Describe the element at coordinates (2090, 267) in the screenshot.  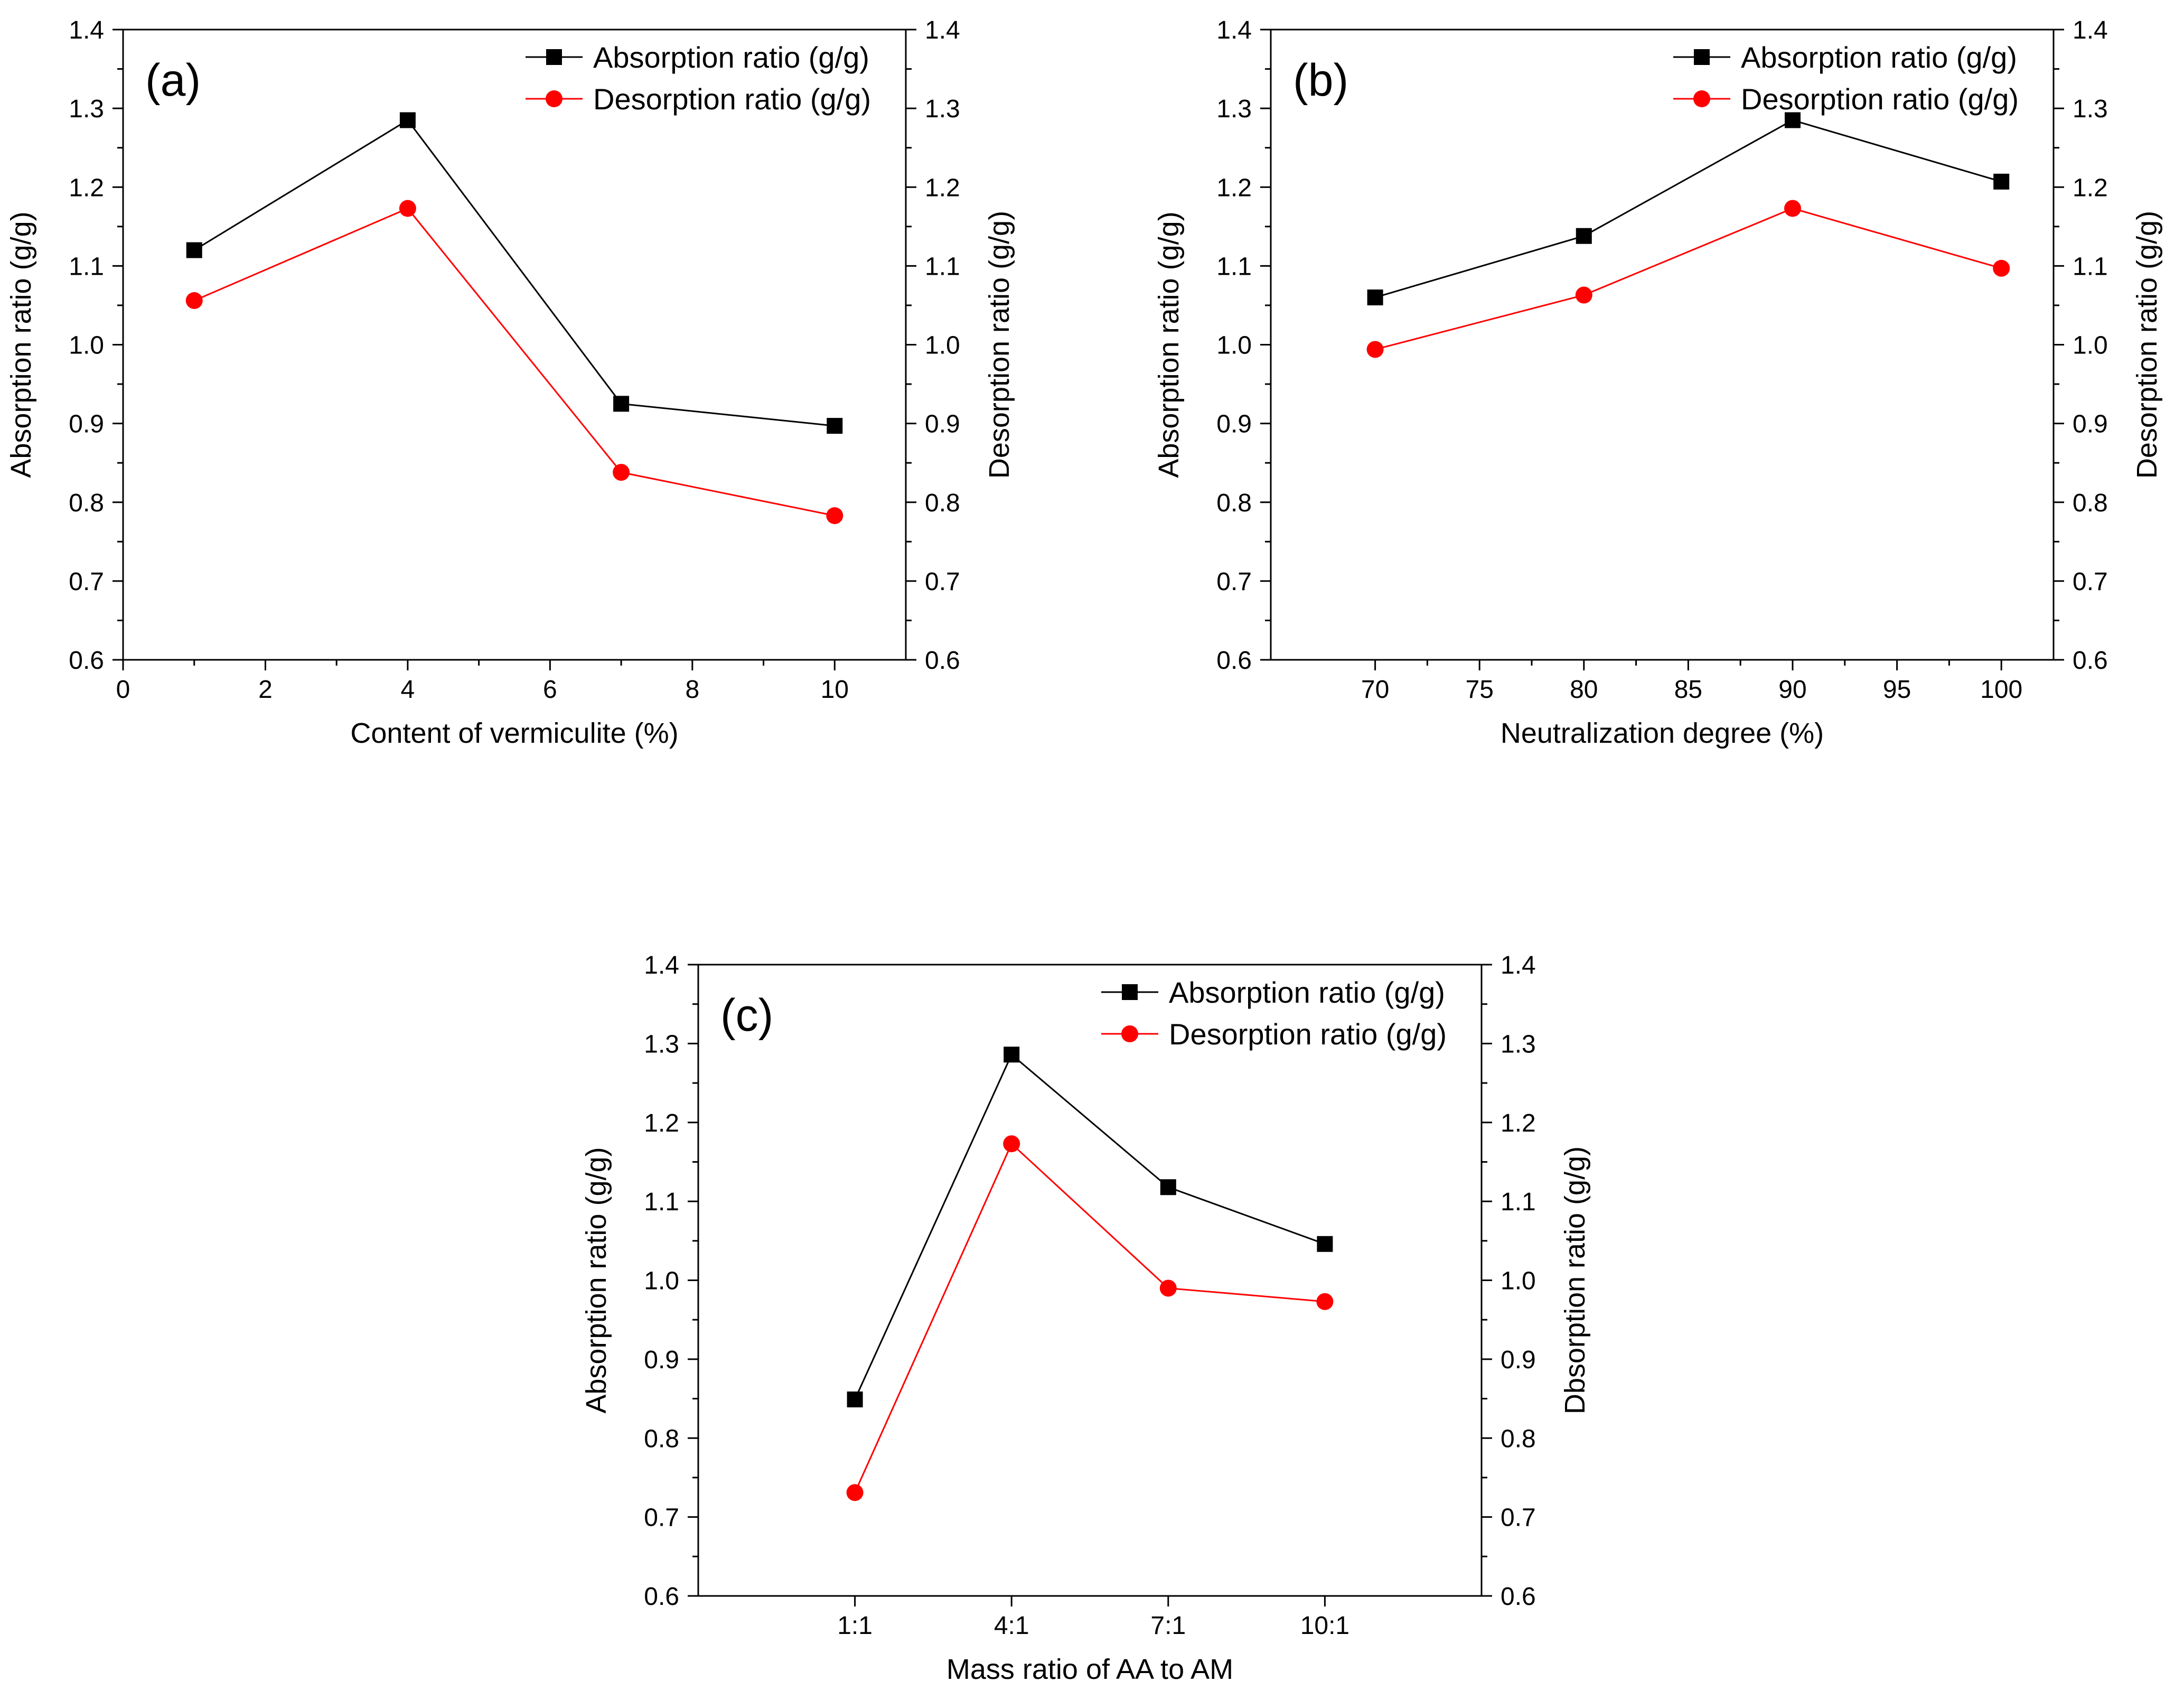
I see `y-right-tick-label: 1.1` at that location.